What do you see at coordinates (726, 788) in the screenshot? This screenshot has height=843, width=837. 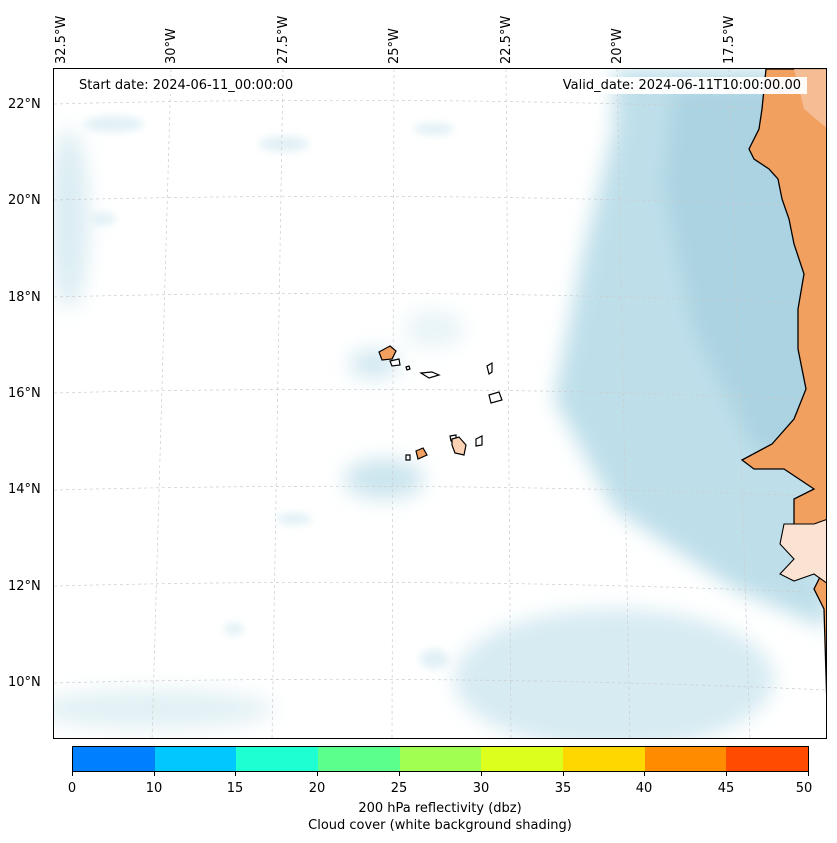 I see `colorbar-tick-label: 45` at bounding box center [726, 788].